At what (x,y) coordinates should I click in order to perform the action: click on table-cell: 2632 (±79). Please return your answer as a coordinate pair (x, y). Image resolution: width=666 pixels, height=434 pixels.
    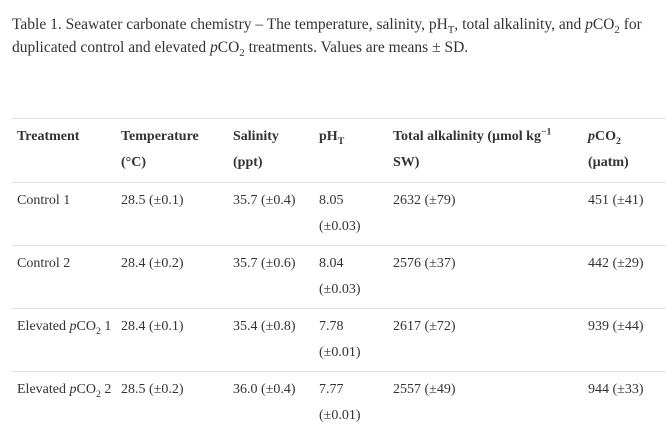
    Looking at the image, I should click on (485, 214).